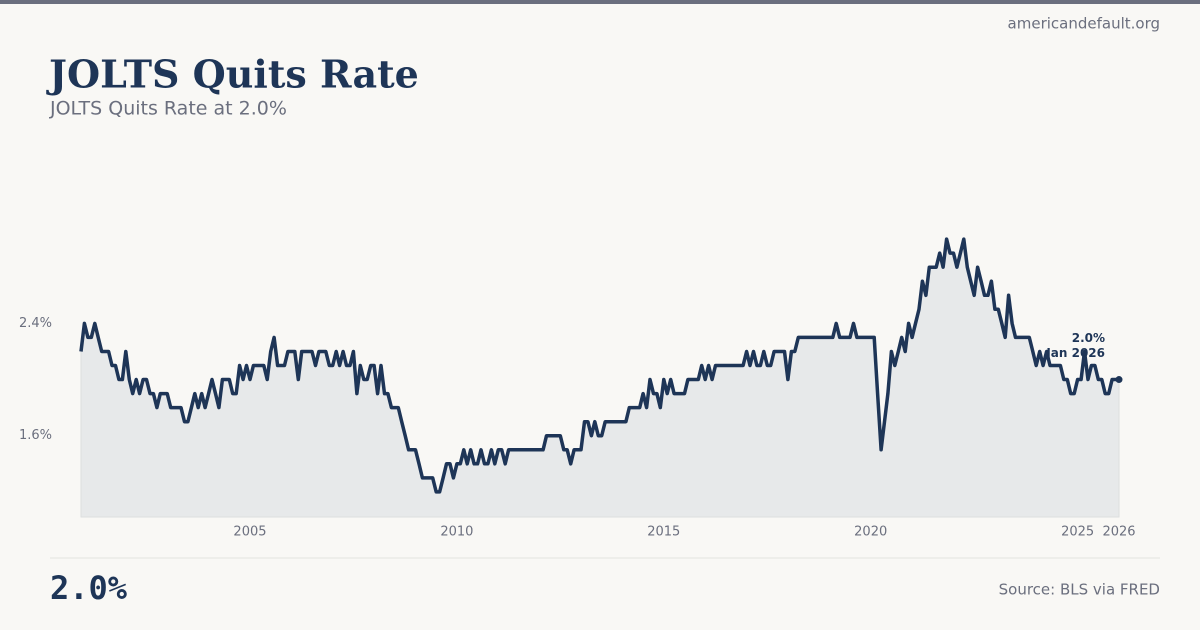  What do you see at coordinates (89, 588) in the screenshot?
I see `headline-value: 2.0%` at bounding box center [89, 588].